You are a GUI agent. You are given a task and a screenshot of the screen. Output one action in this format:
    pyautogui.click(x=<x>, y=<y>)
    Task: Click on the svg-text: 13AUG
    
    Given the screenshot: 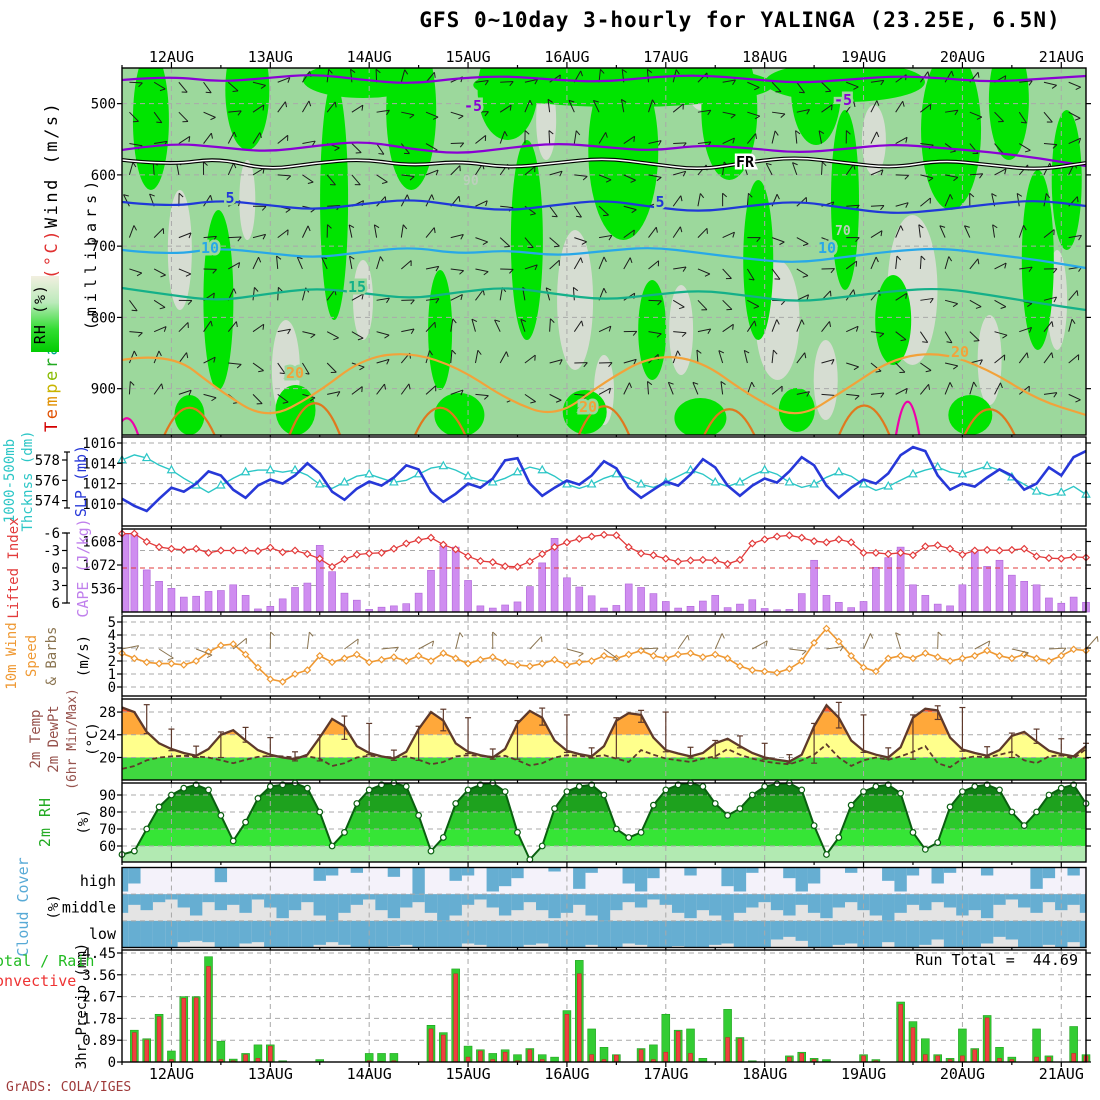 What is the action you would take?
    pyautogui.click(x=270, y=1074)
    